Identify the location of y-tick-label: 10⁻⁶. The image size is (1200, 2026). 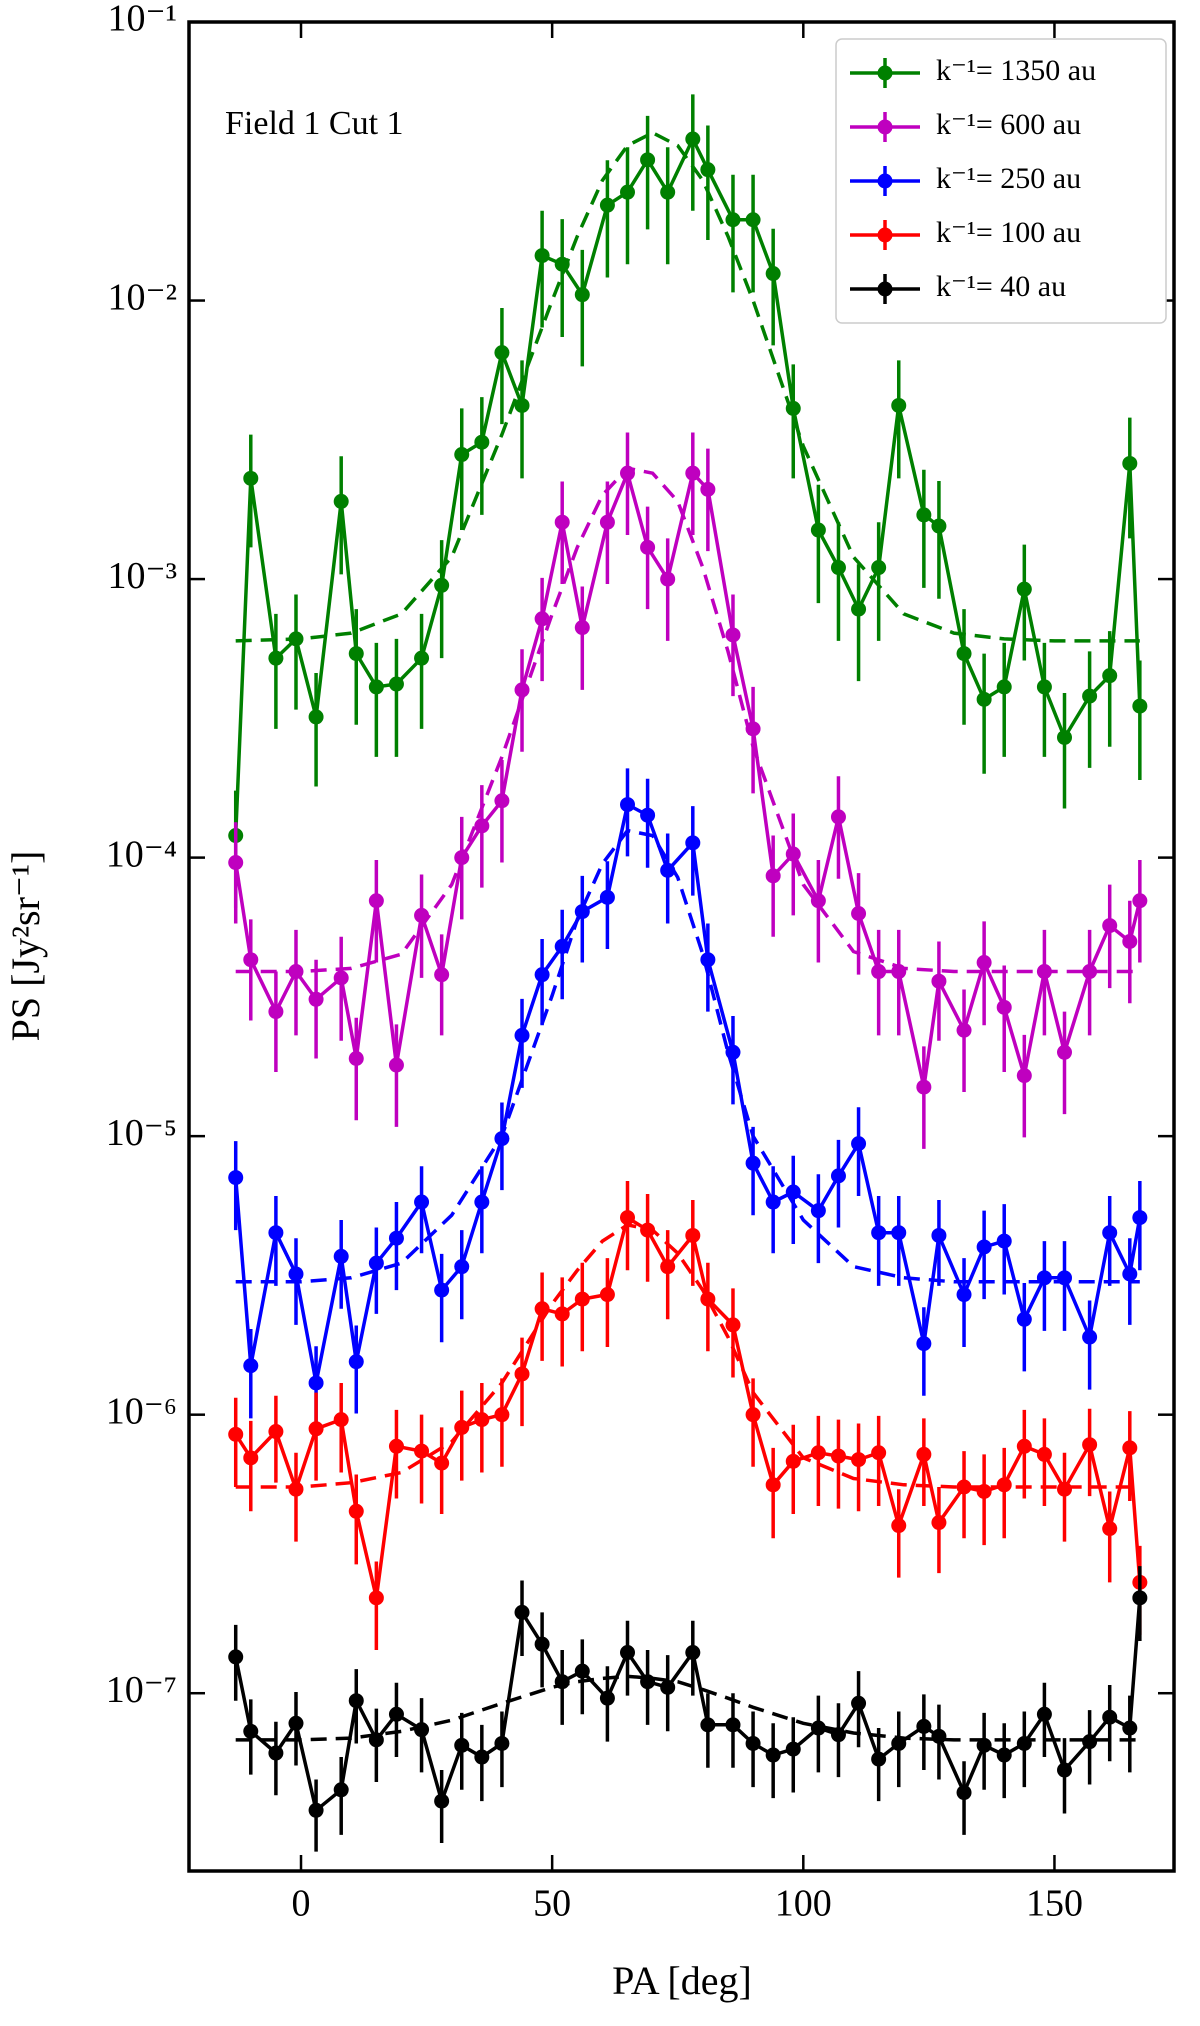
(141, 1411).